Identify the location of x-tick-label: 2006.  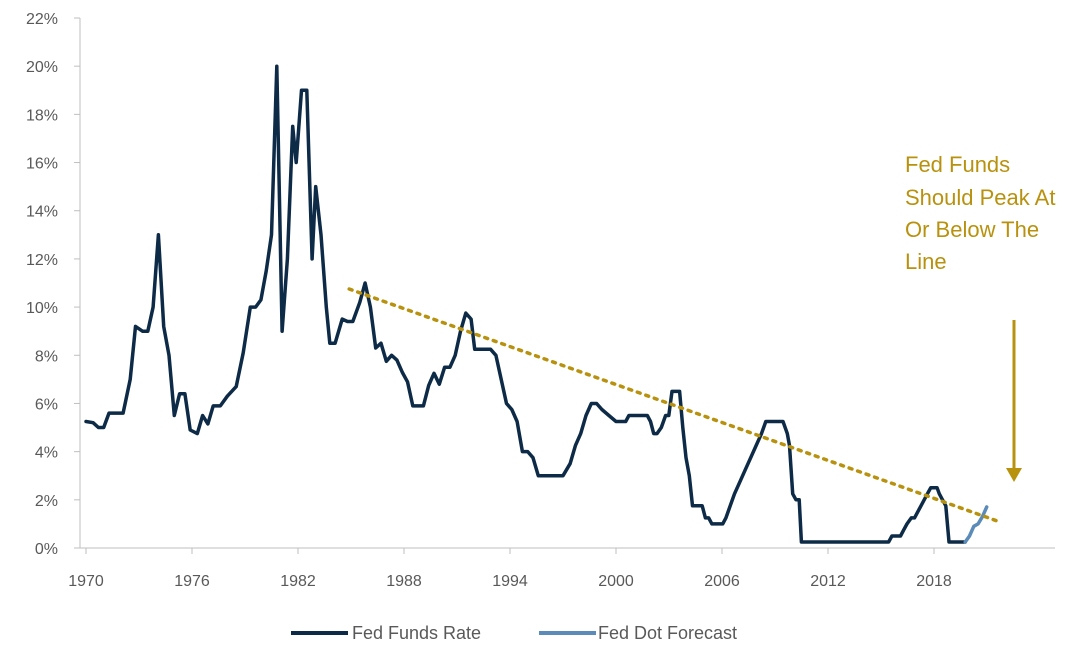
(722, 581).